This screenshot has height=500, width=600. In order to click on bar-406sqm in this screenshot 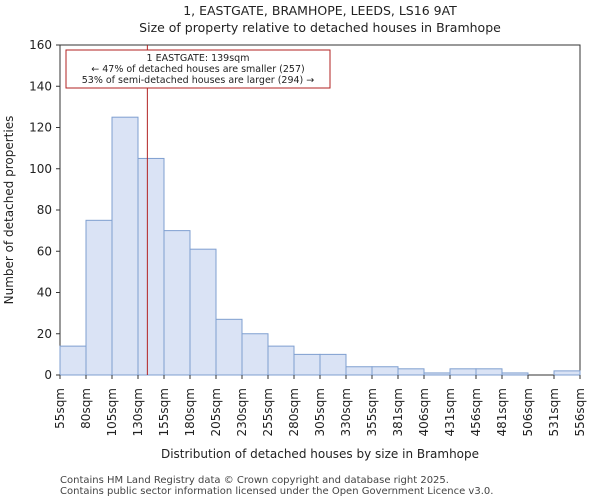, I will do `click(437, 374)`.